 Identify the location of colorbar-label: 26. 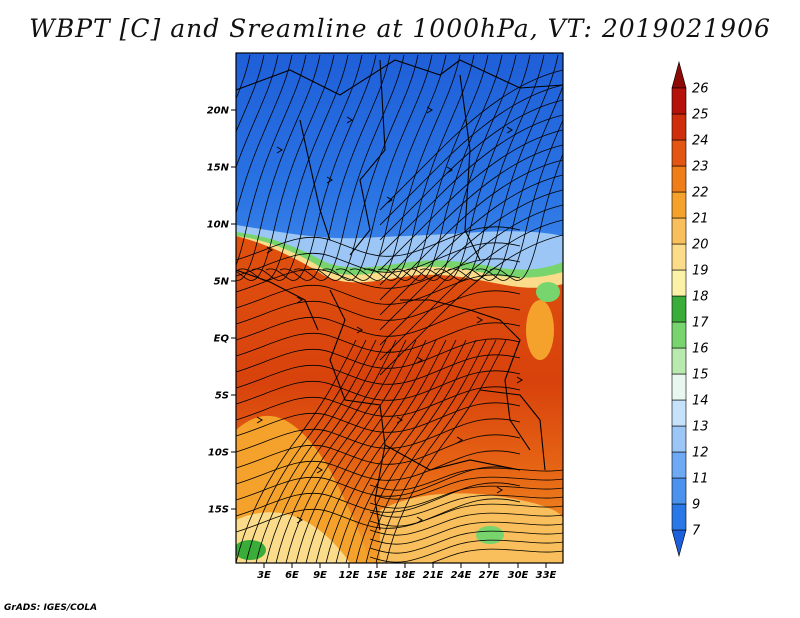
(700, 89).